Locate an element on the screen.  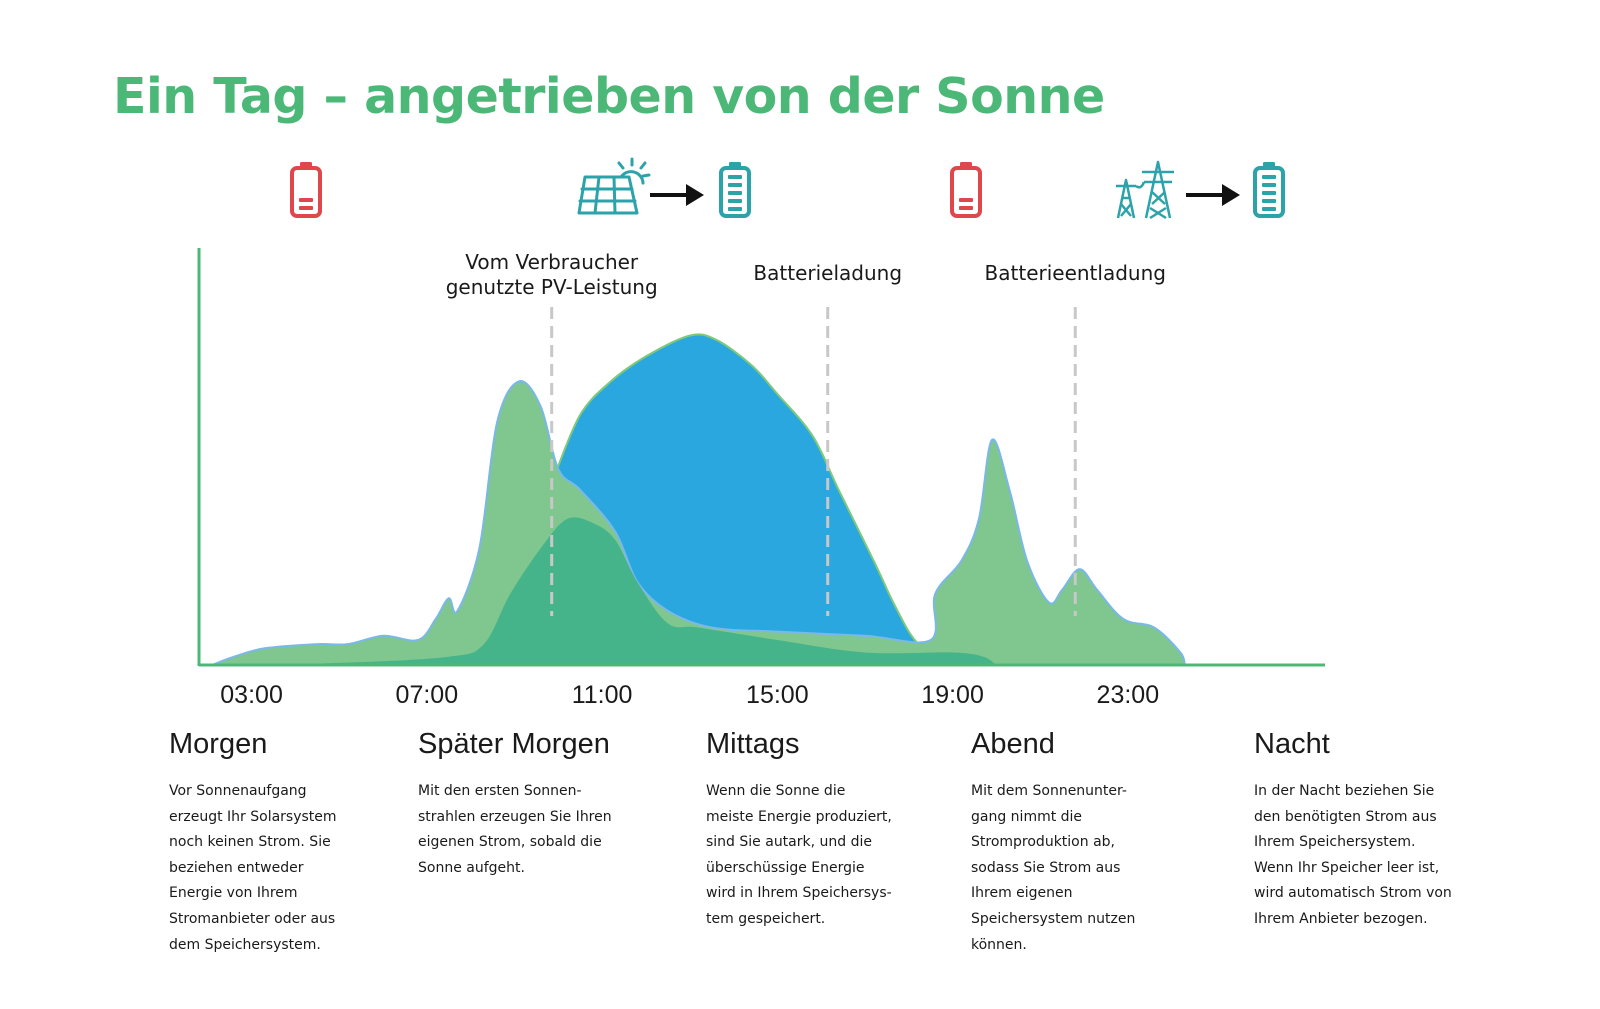
area-pv is located at coordinates (742, 499).